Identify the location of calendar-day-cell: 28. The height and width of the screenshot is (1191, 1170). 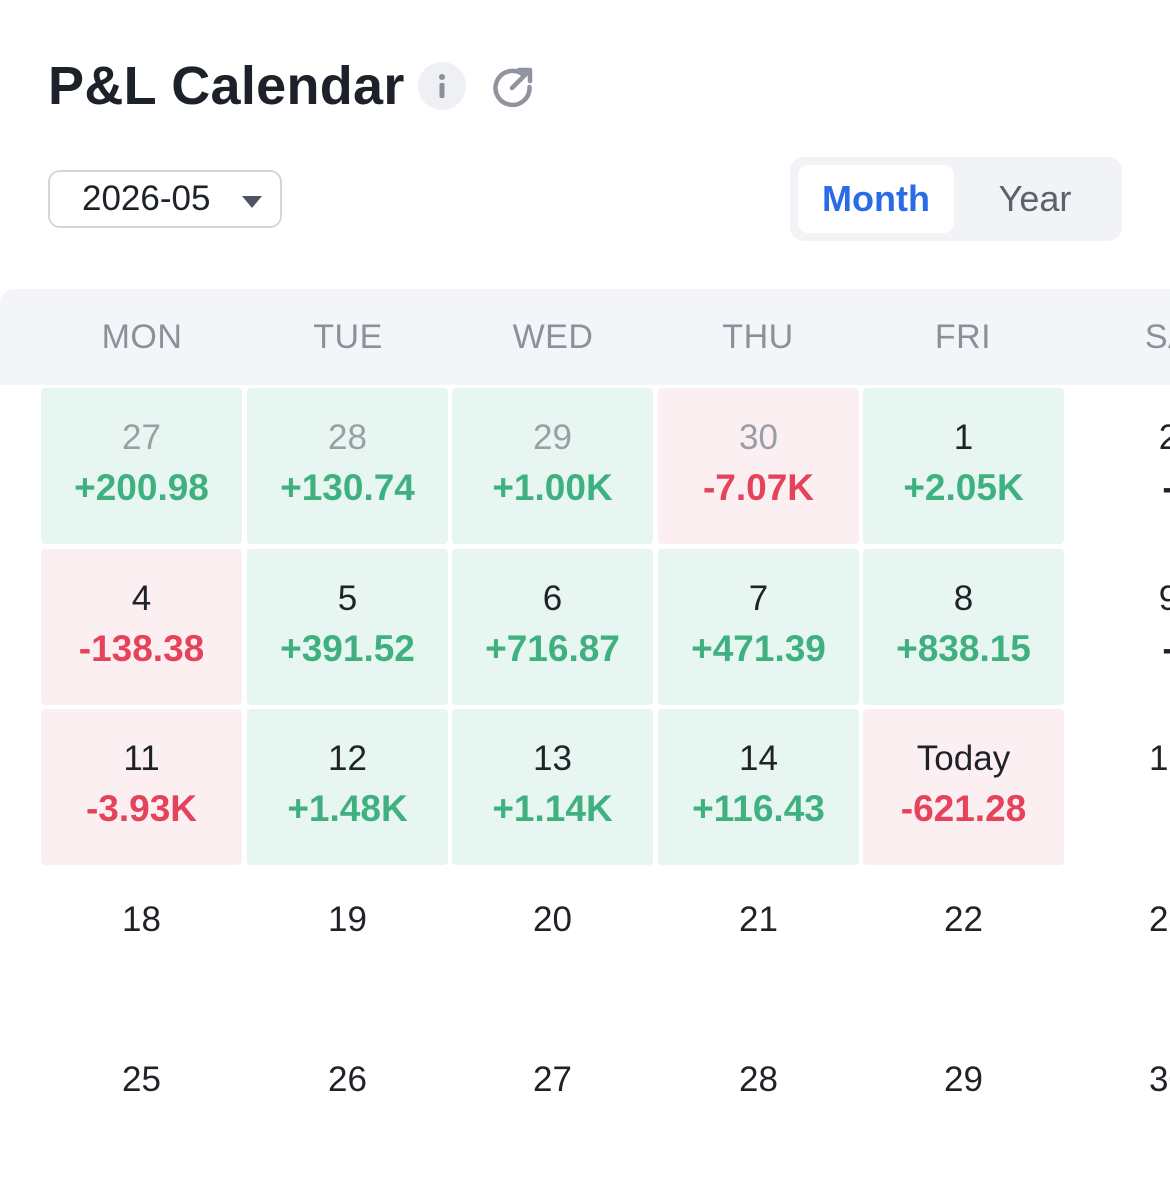
(758, 1108).